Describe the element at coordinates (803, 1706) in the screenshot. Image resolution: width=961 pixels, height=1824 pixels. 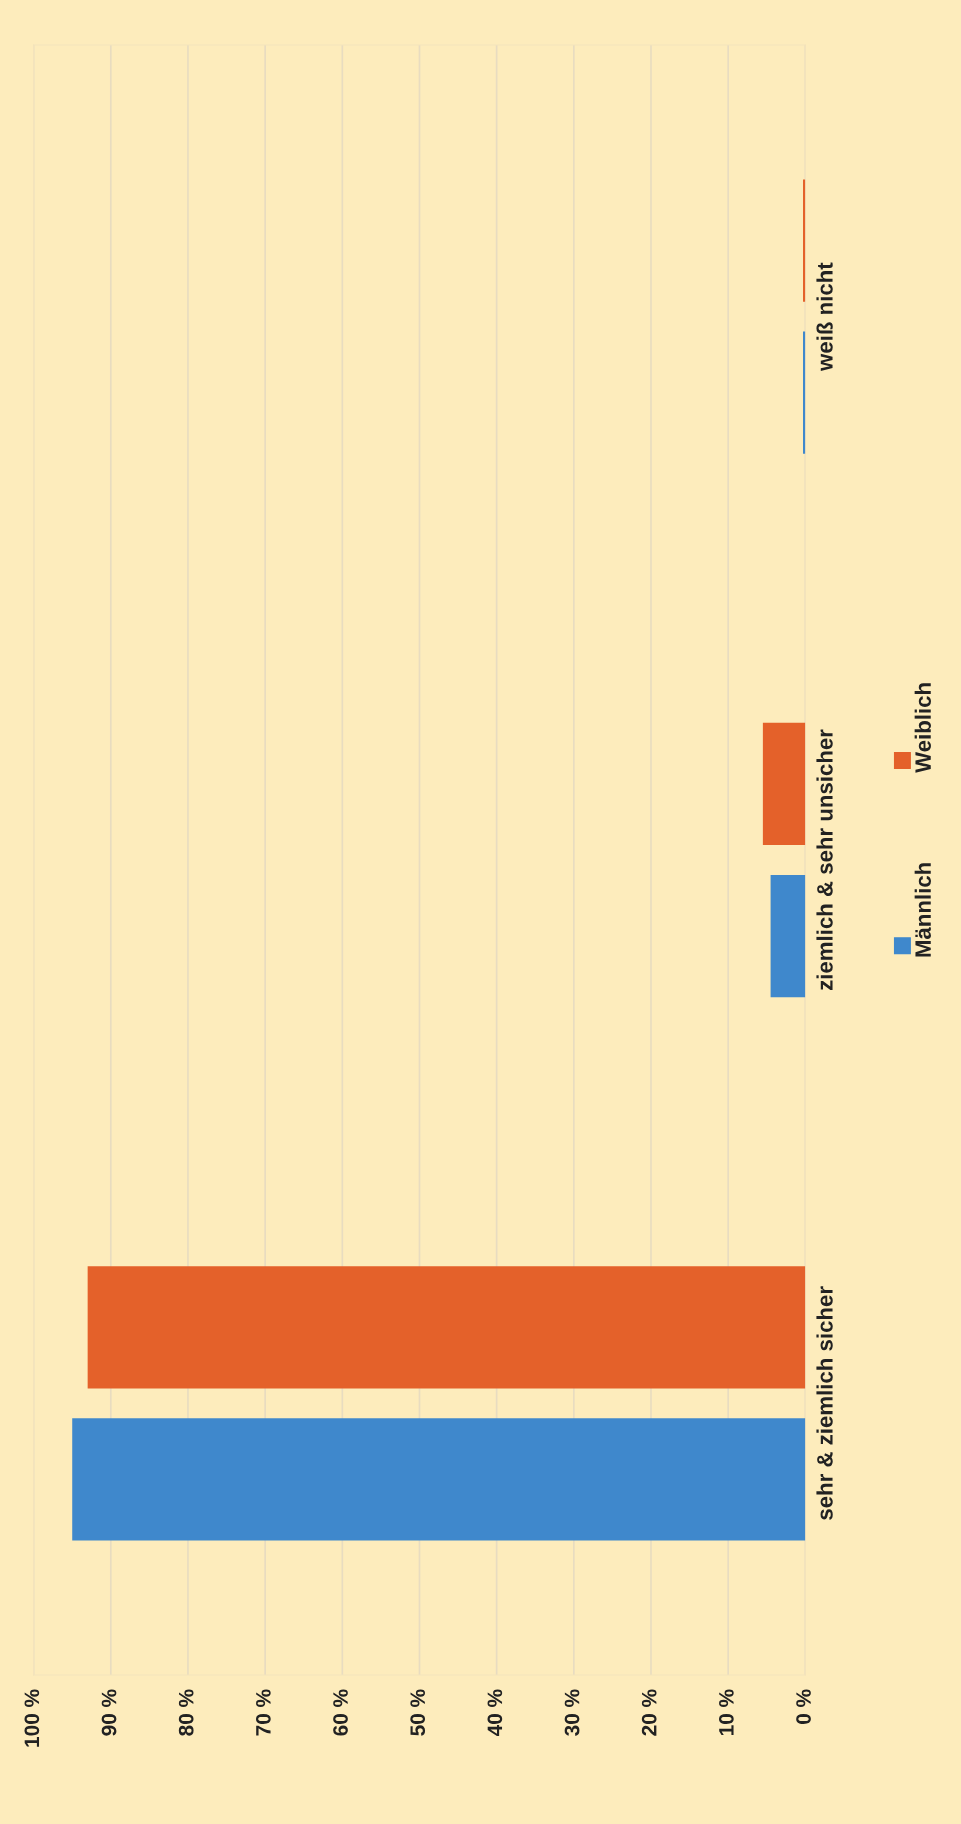
I see `x-tick-label: 0 %` at that location.